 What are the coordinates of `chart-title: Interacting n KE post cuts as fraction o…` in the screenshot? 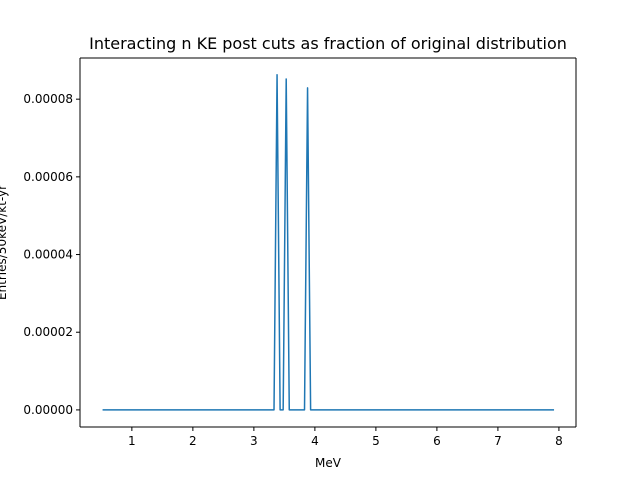 It's located at (328, 43).